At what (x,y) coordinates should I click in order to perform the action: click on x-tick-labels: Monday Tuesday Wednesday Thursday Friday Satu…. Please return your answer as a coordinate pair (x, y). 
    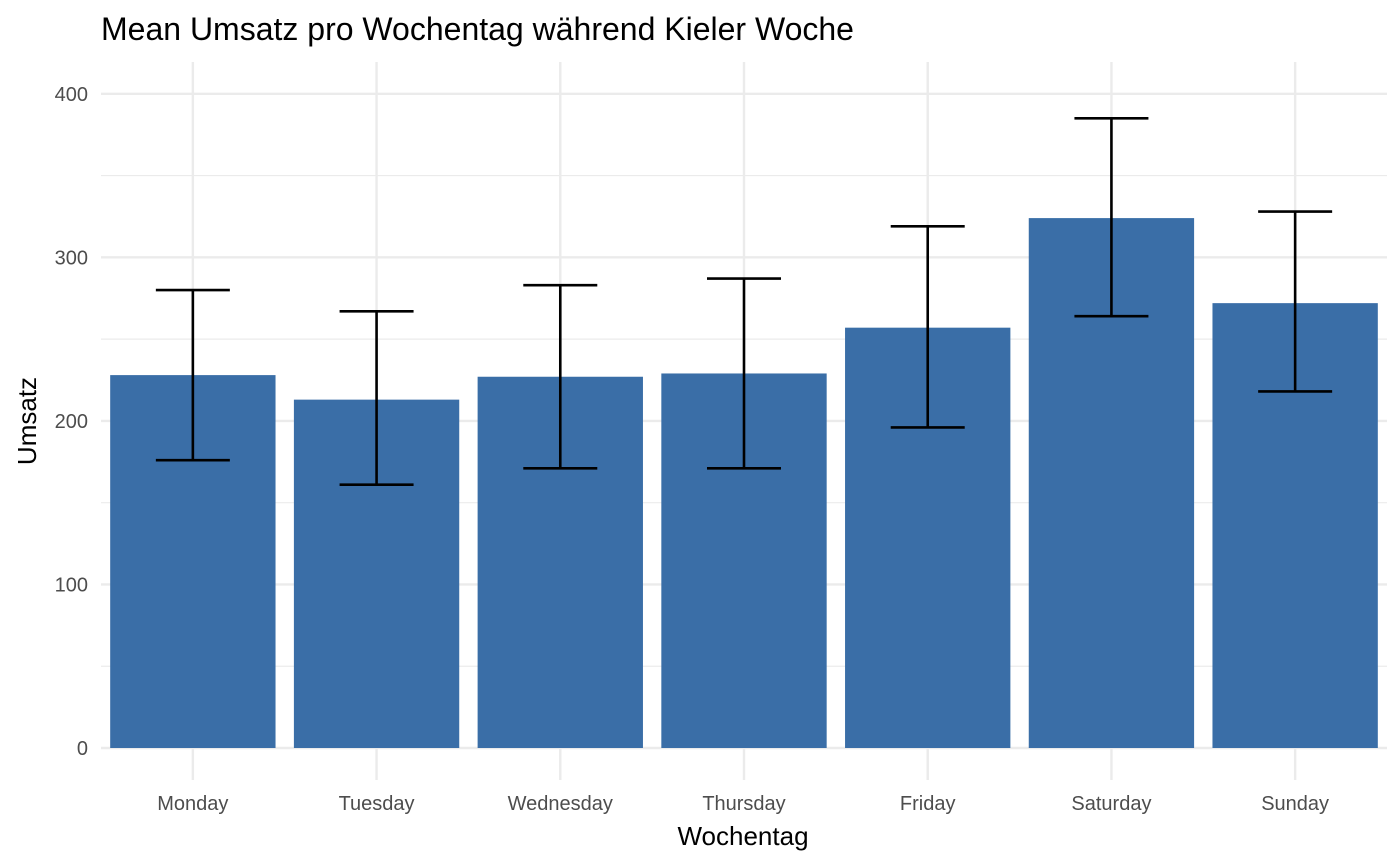
    Looking at the image, I should click on (743, 804).